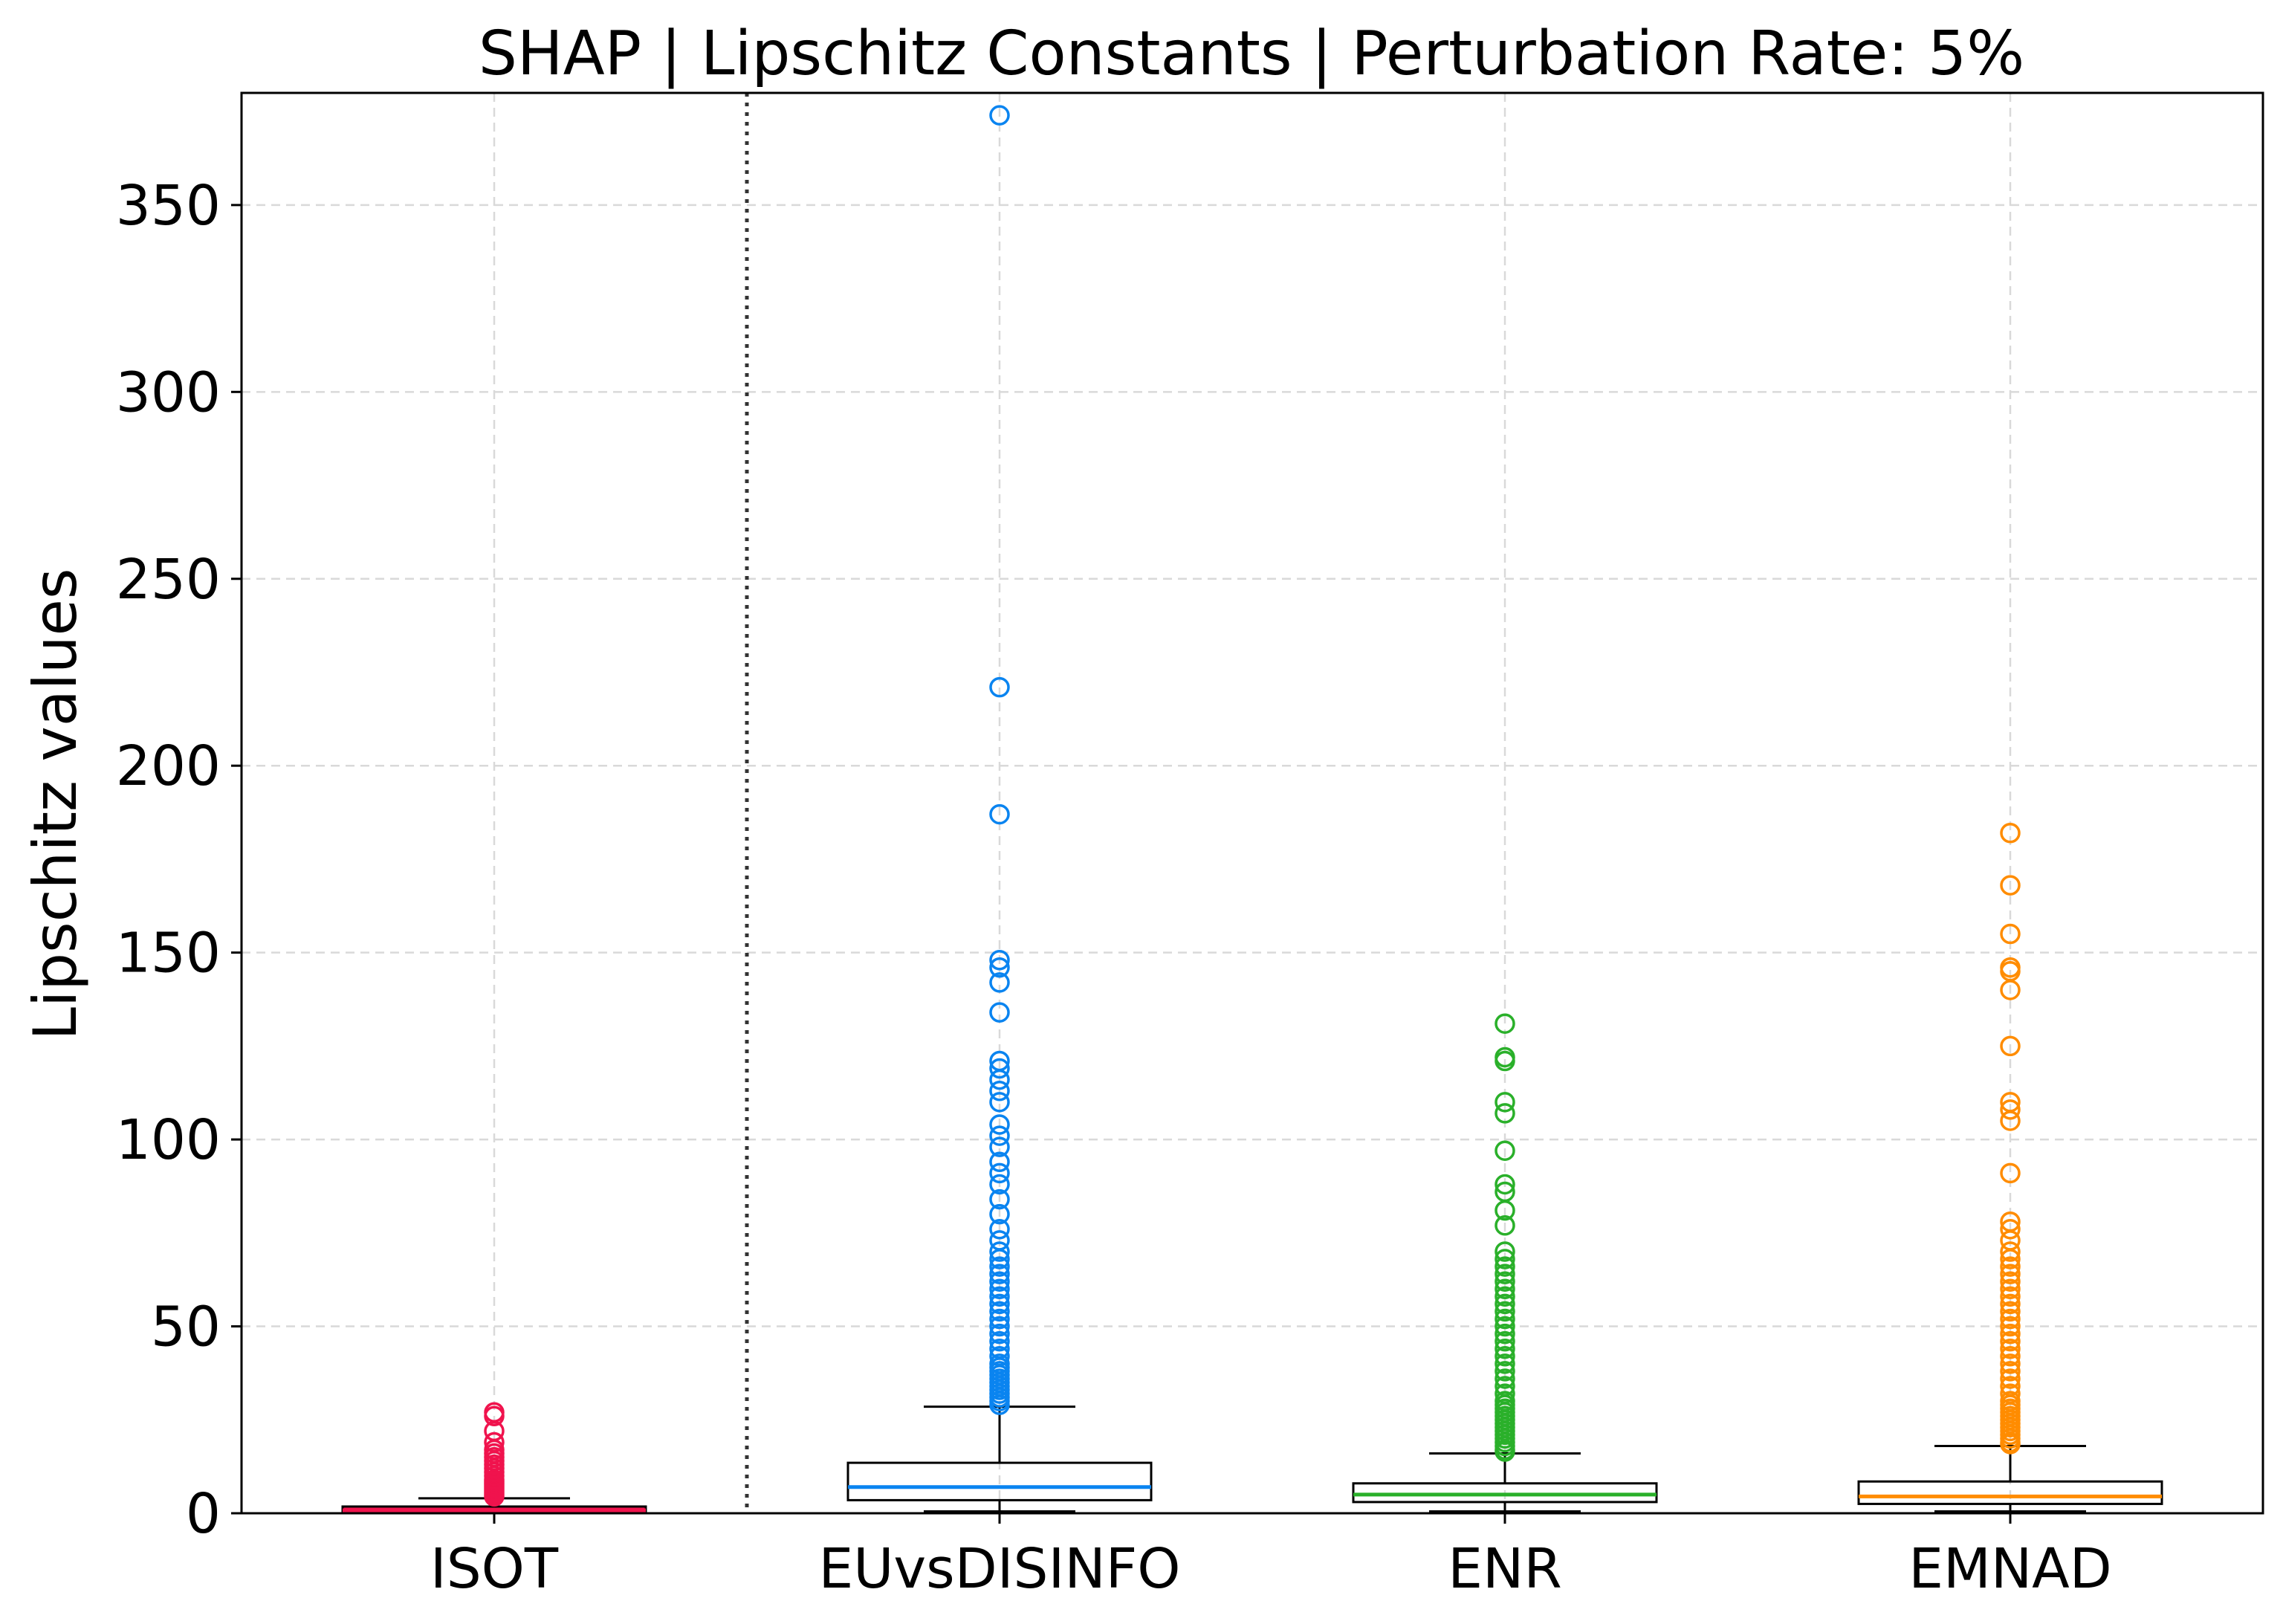 Image resolution: width=2283 pixels, height=1624 pixels. Describe the element at coordinates (168, 392) in the screenshot. I see `y-tick-label: 300` at that location.